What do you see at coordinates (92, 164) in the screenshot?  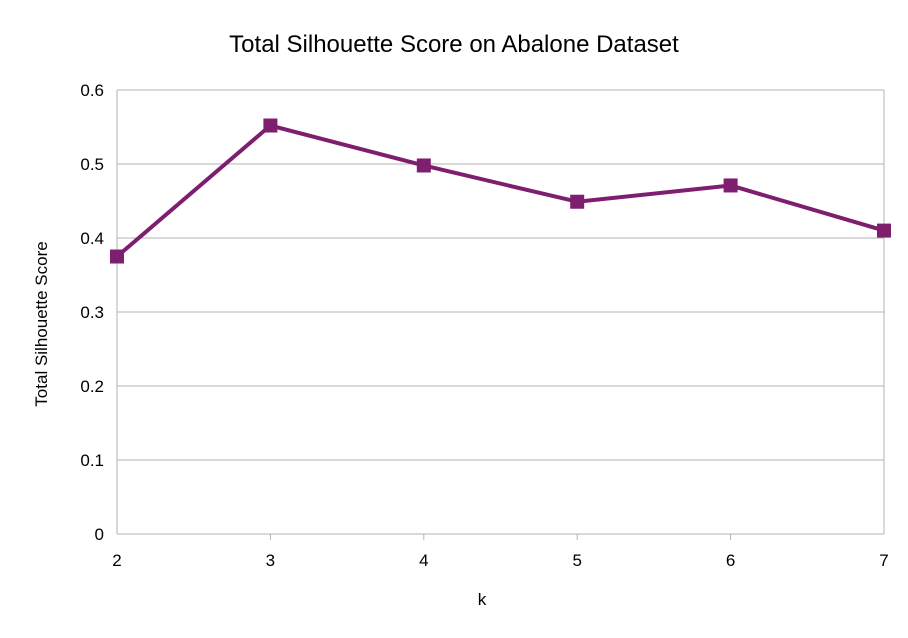 I see `y-tick-label: 0.5` at bounding box center [92, 164].